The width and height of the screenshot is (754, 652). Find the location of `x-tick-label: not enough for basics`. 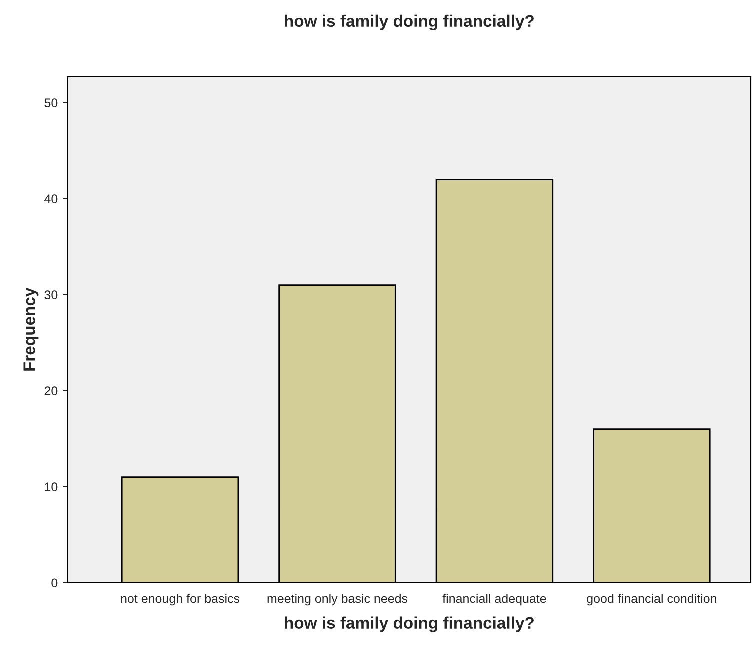

x-tick-label: not enough for basics is located at coordinates (180, 600).